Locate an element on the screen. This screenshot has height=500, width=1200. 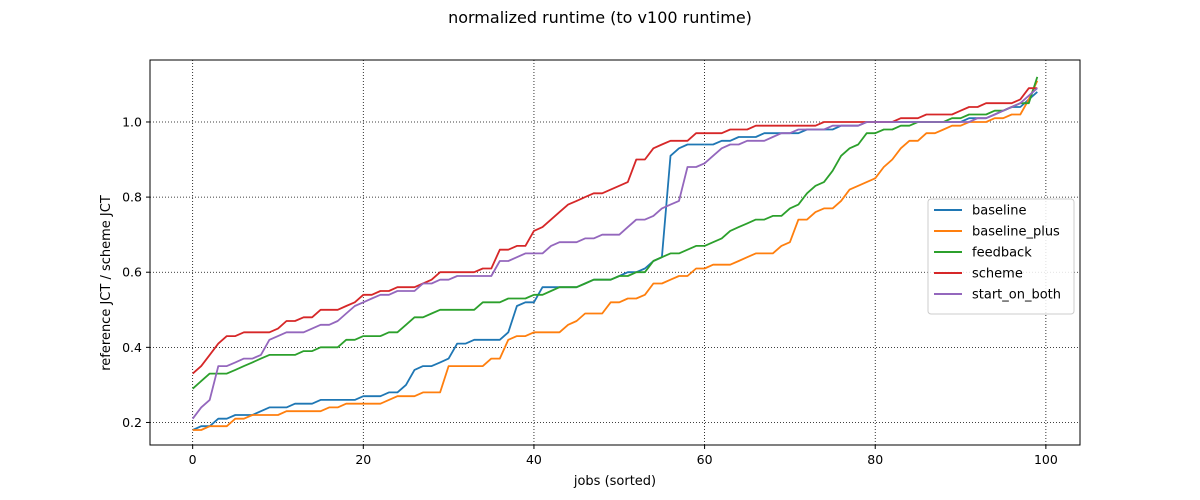
legend-label: baseline is located at coordinates (999, 211).